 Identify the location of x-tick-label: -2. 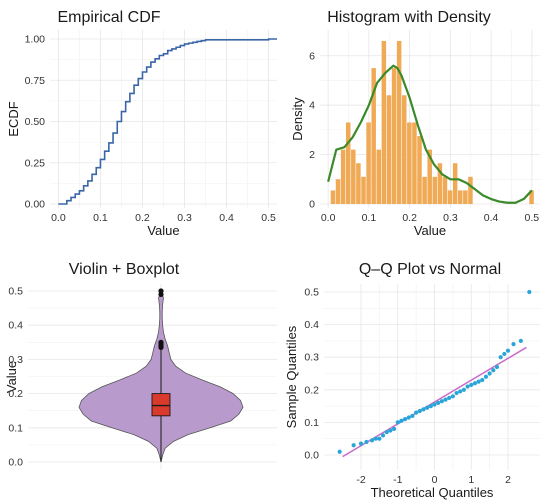
(360, 480).